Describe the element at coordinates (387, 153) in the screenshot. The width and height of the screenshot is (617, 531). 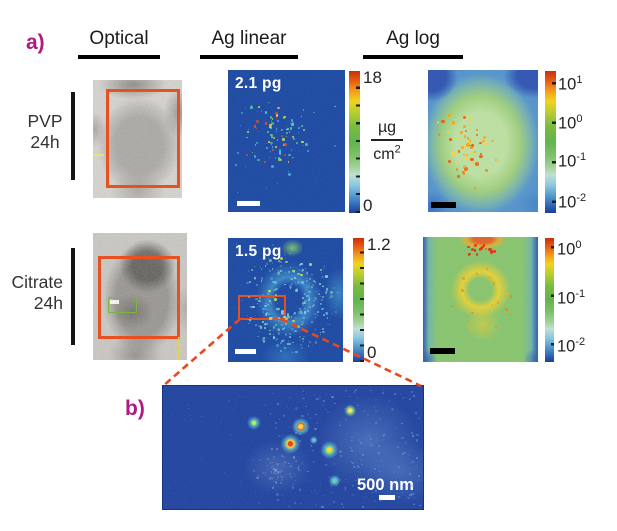
I see `unit-denominator: cm2` at that location.